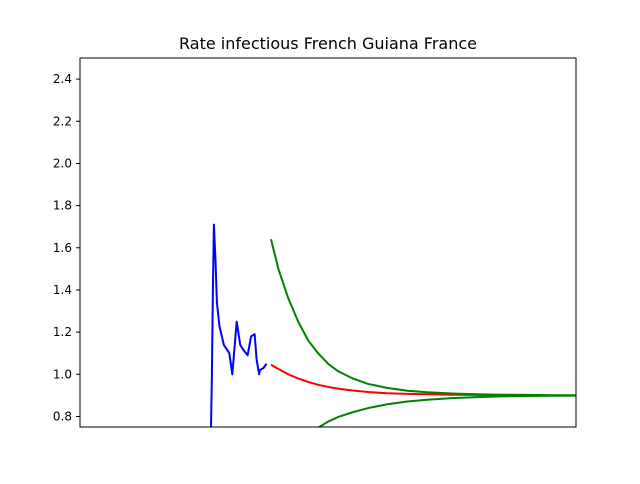 The image size is (640, 484). I want to click on y-tick-label: 1.6, so click(62, 248).